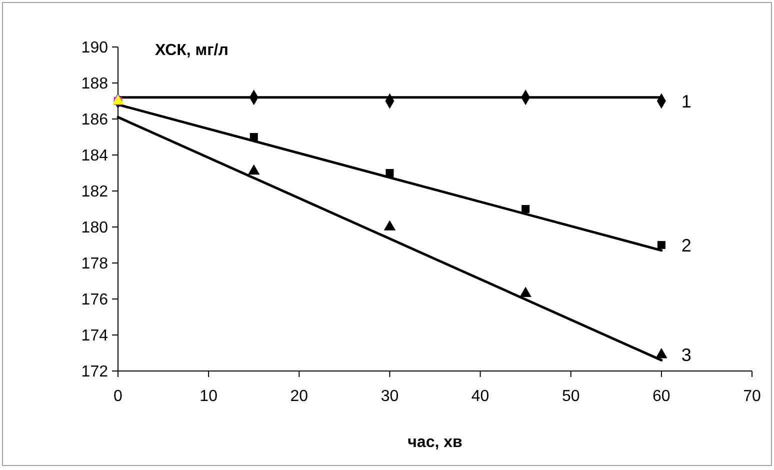  Describe the element at coordinates (209, 396) in the screenshot. I see `x-tick-label: 10` at that location.